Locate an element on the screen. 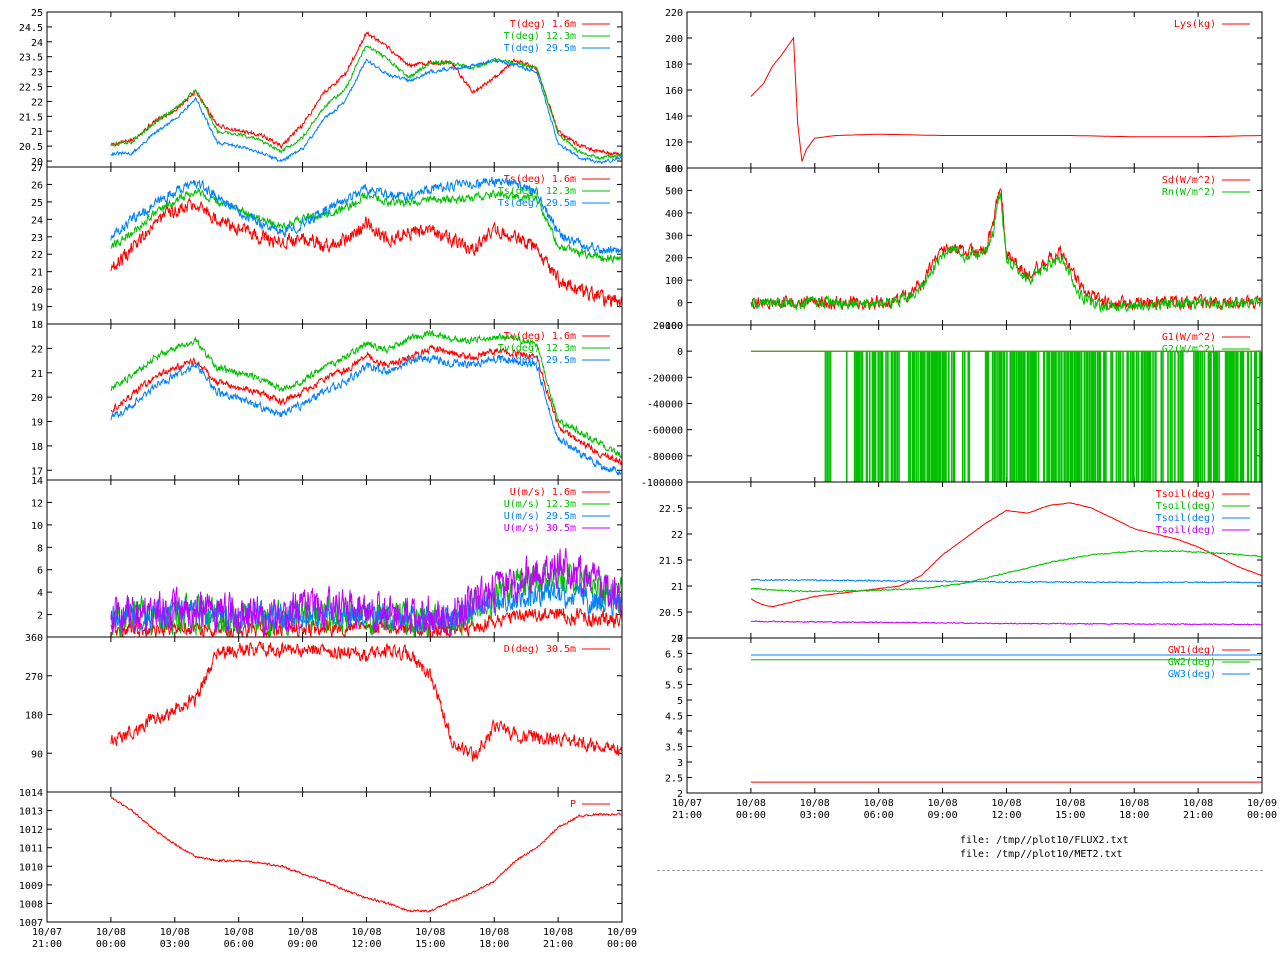 This screenshot has height=960, width=1280. legend-label: D(deg) 30.5m is located at coordinates (540, 649).